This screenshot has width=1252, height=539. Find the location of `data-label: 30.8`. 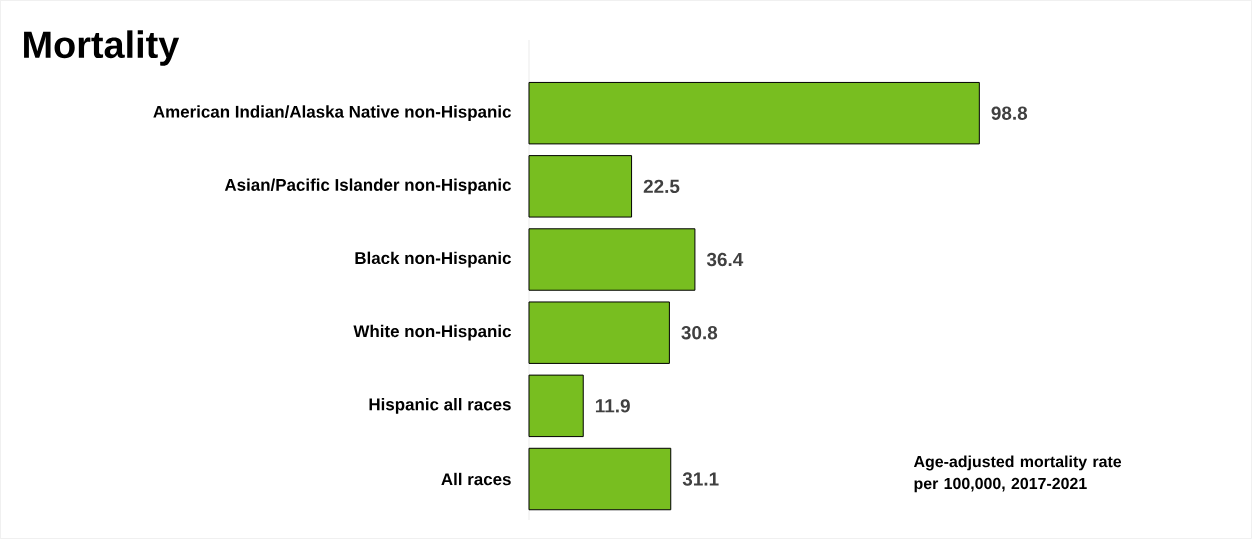

data-label: 30.8 is located at coordinates (699, 332).